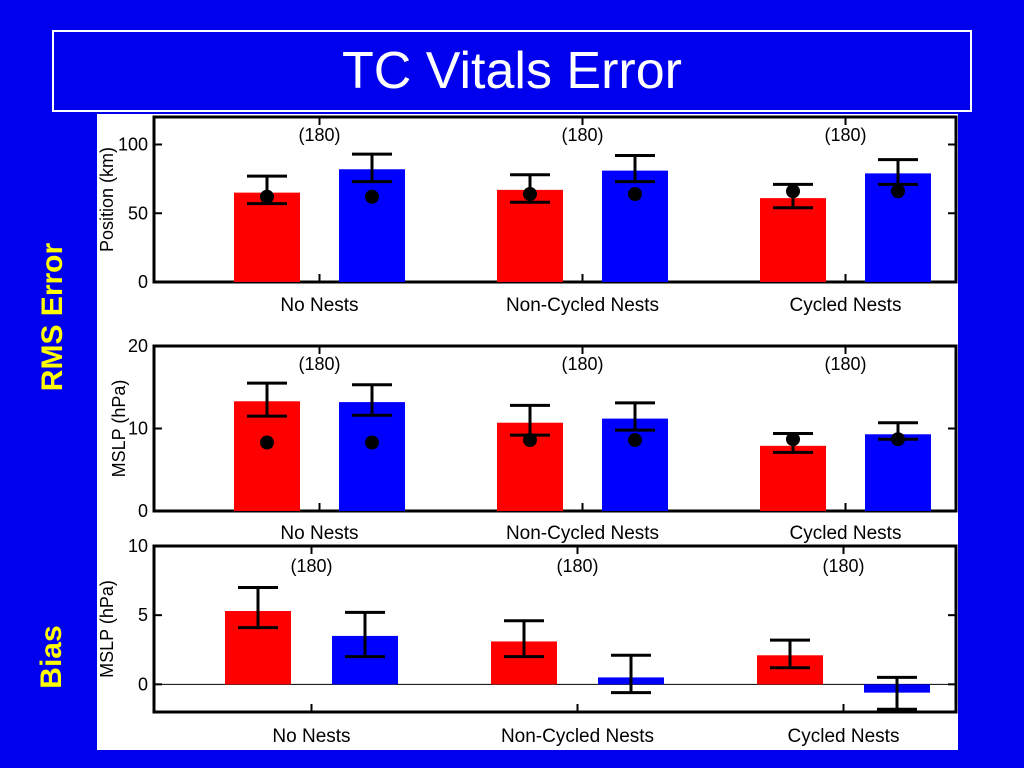 The width and height of the screenshot is (1024, 768). What do you see at coordinates (51, 657) in the screenshot?
I see `bias-label: Bias` at bounding box center [51, 657].